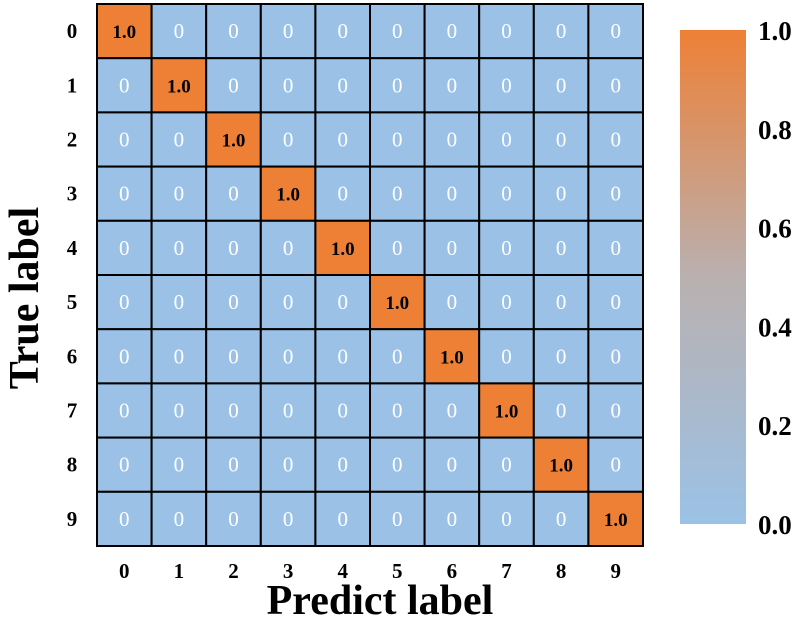  I want to click on x-axis-label: Predict label, so click(380, 601).